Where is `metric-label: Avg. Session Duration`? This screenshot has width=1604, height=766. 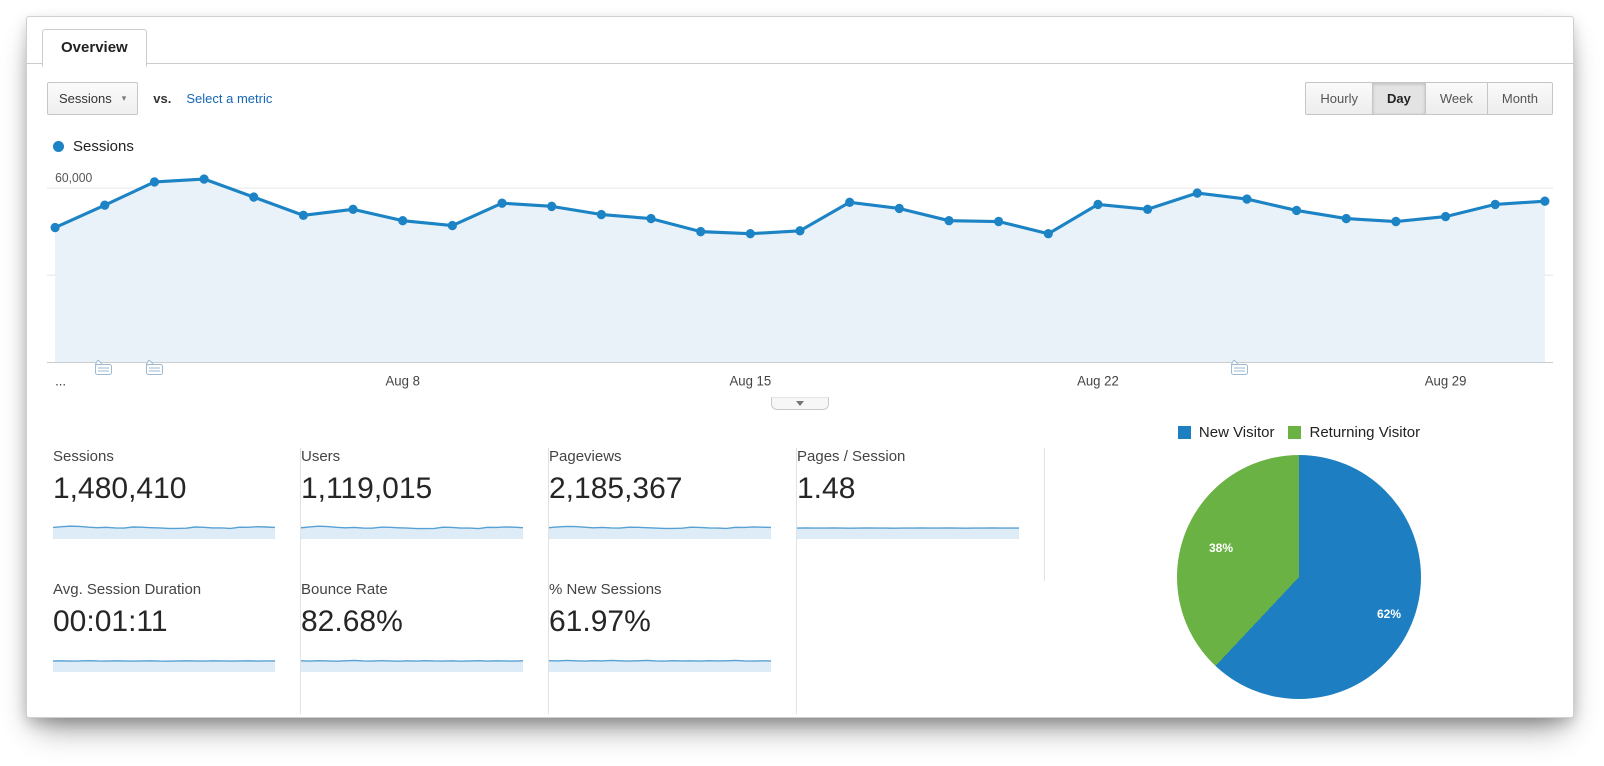
metric-label: Avg. Session Duration is located at coordinates (127, 589).